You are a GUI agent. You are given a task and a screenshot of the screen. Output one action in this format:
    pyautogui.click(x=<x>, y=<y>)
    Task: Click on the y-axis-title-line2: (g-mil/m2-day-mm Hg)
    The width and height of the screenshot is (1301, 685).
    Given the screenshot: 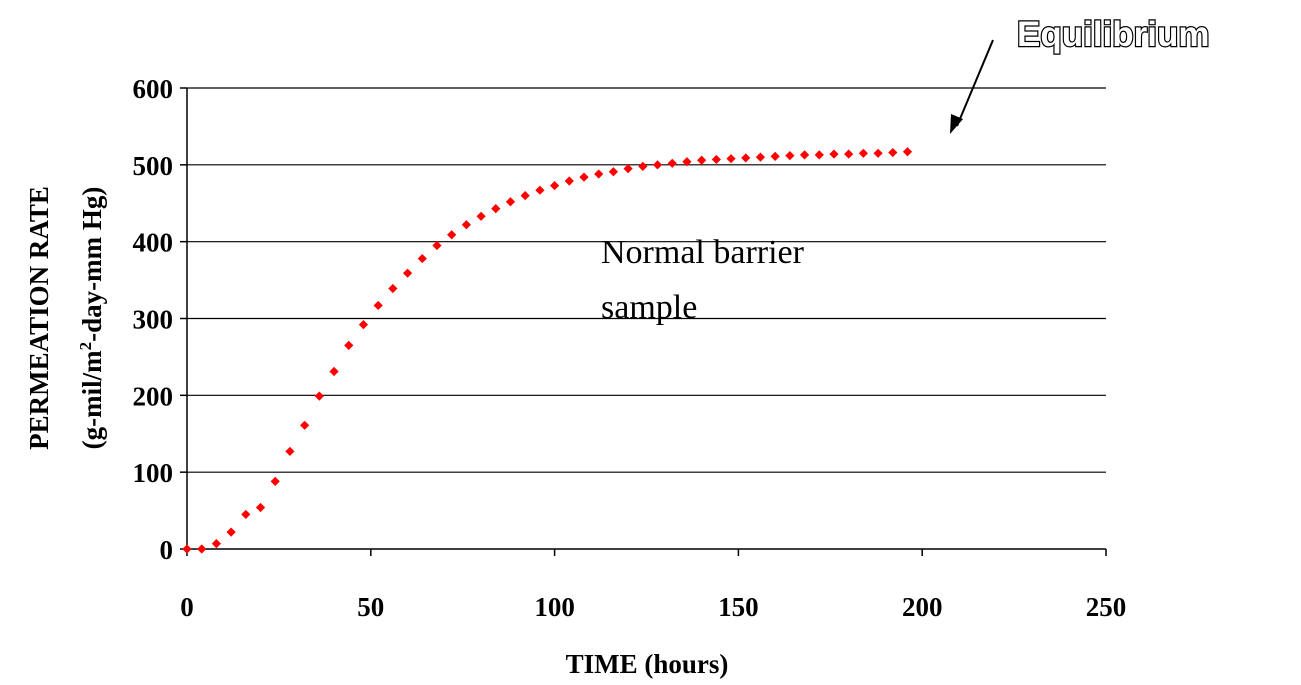 What is the action you would take?
    pyautogui.click(x=91, y=318)
    